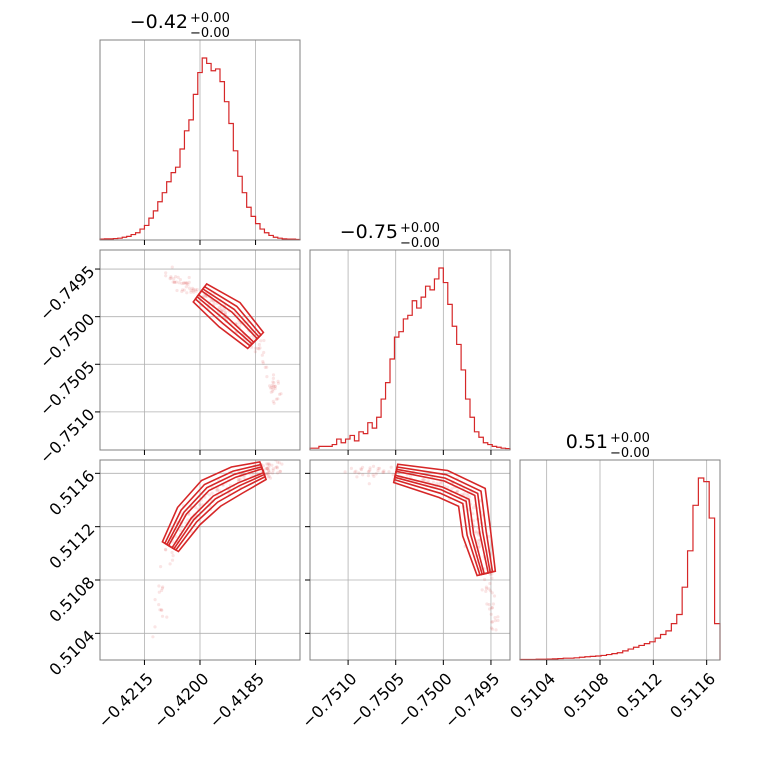  I want to click on param-title-2: 0.51, so click(587, 442).